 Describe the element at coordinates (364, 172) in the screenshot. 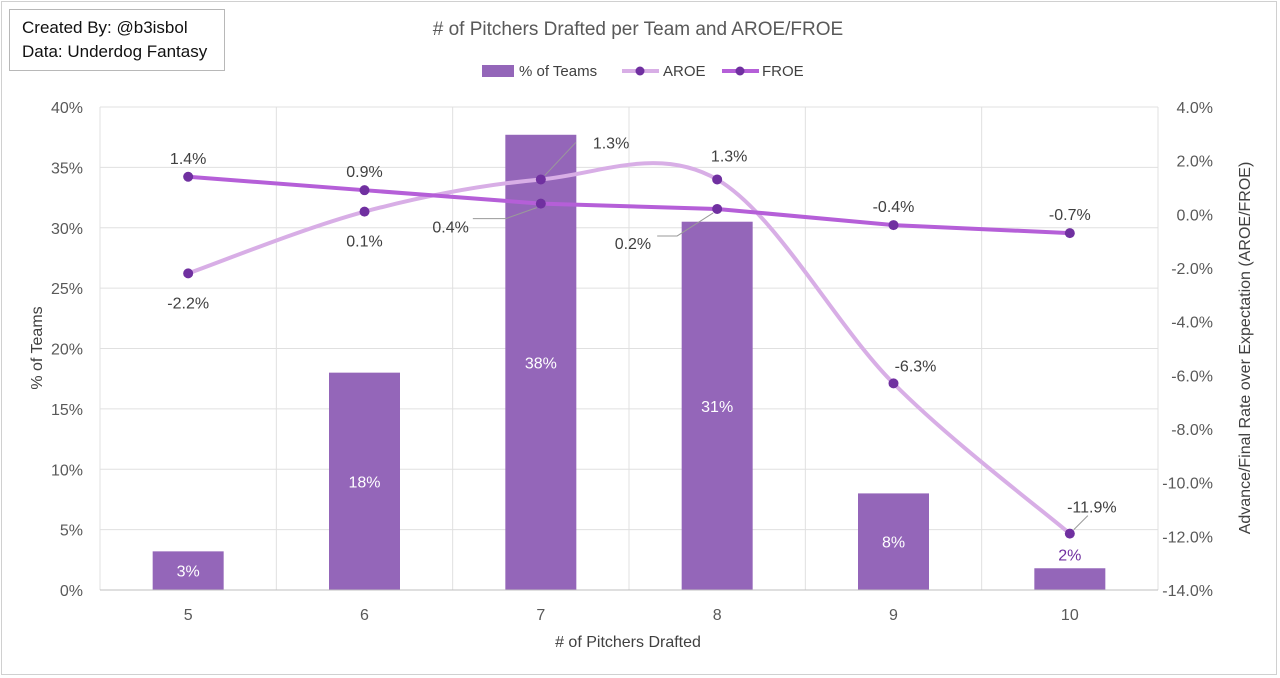

I see `froe-data-label: 0.9%` at that location.